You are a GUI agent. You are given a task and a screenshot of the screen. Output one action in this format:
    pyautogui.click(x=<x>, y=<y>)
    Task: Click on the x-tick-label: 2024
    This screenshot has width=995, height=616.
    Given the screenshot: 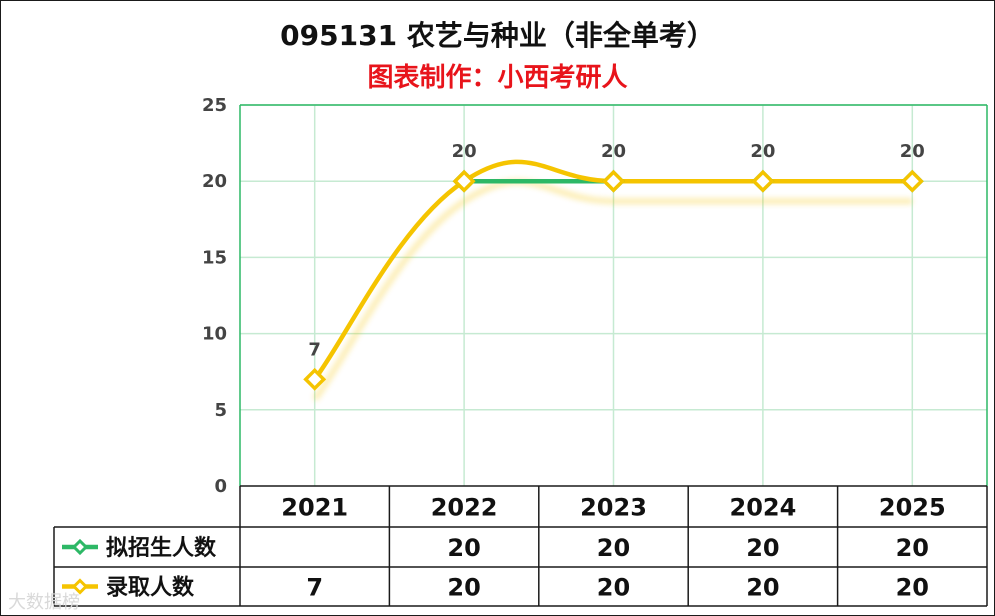 What is the action you would take?
    pyautogui.click(x=763, y=508)
    